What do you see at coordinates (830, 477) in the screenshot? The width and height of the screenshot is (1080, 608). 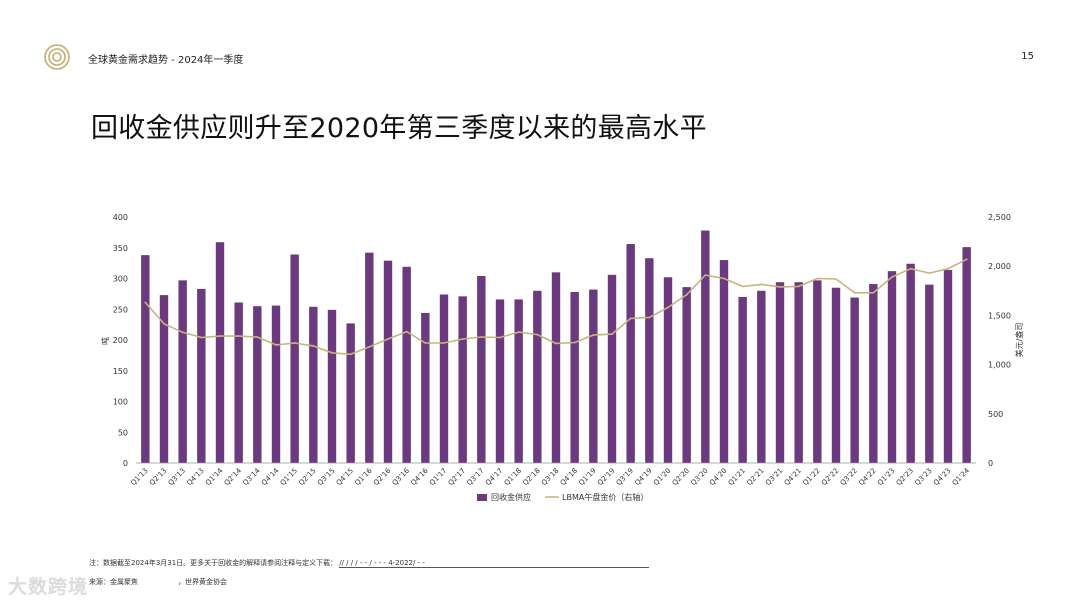 I see `x-tick-label: Q2'22` at bounding box center [830, 477].